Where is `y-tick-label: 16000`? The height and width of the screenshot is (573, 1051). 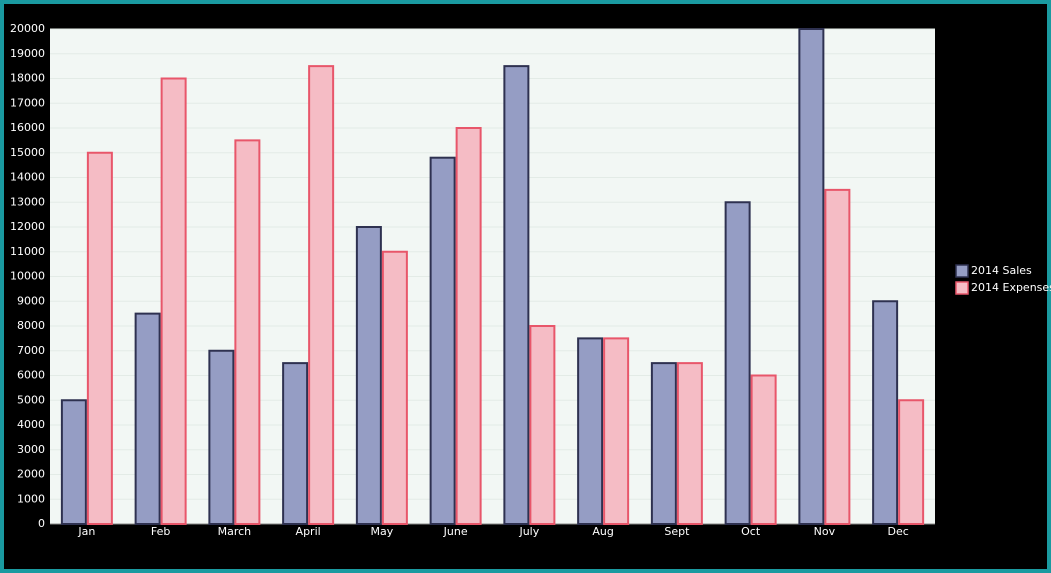 y-tick-label: 16000 is located at coordinates (27, 127).